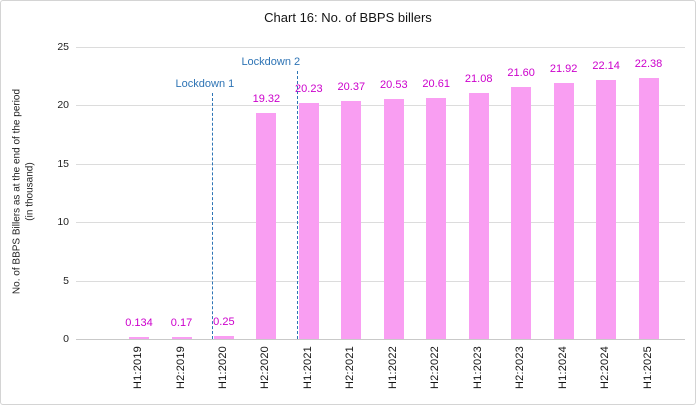  What do you see at coordinates (63, 163) in the screenshot?
I see `y-tick-label-15: 15` at bounding box center [63, 163].